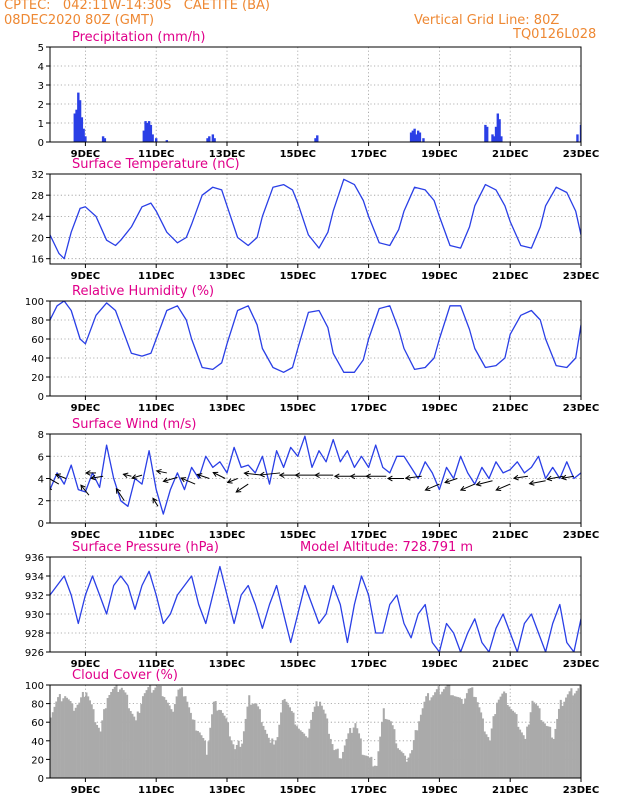  What do you see at coordinates (37, 760) in the screenshot?
I see `y-tick-label: 20` at bounding box center [37, 760].